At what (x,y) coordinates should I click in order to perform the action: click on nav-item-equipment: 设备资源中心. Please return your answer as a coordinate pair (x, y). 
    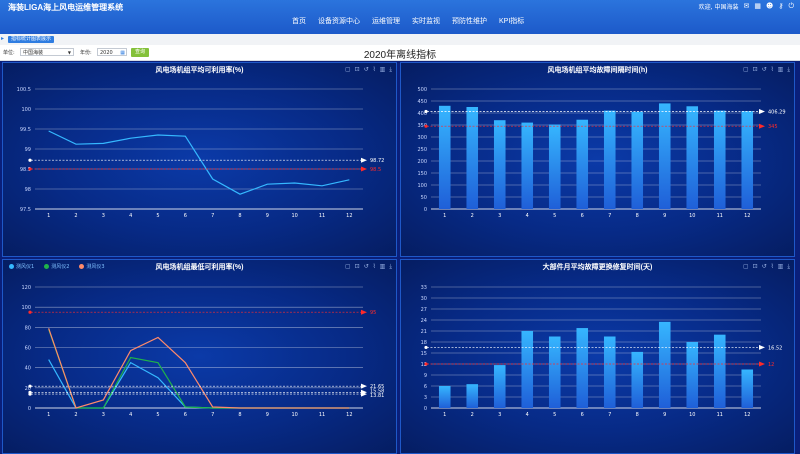
    Looking at the image, I should click on (339, 21).